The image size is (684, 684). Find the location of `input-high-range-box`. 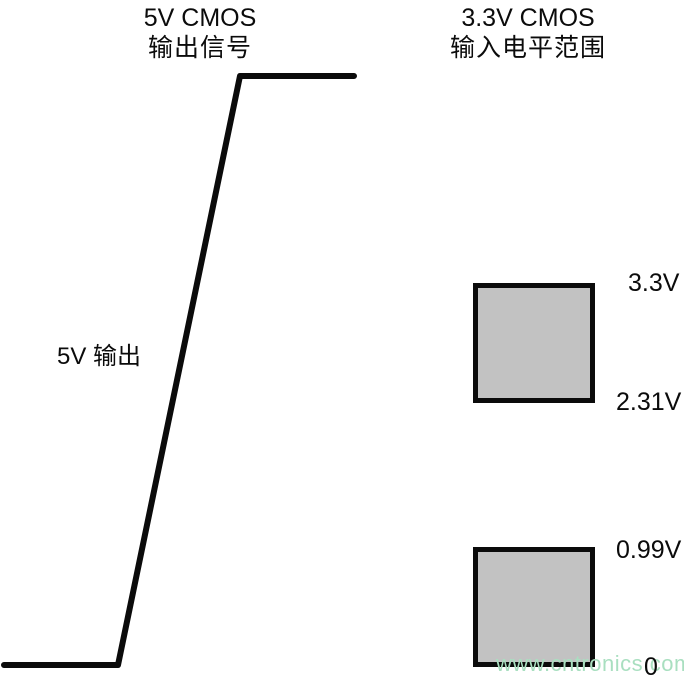

input-high-range-box is located at coordinates (534, 343).